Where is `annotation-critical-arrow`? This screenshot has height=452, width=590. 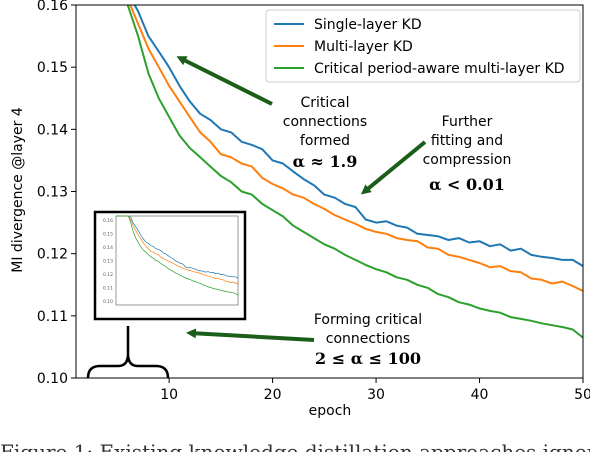
annotation-critical-arrow is located at coordinates (224, 81).